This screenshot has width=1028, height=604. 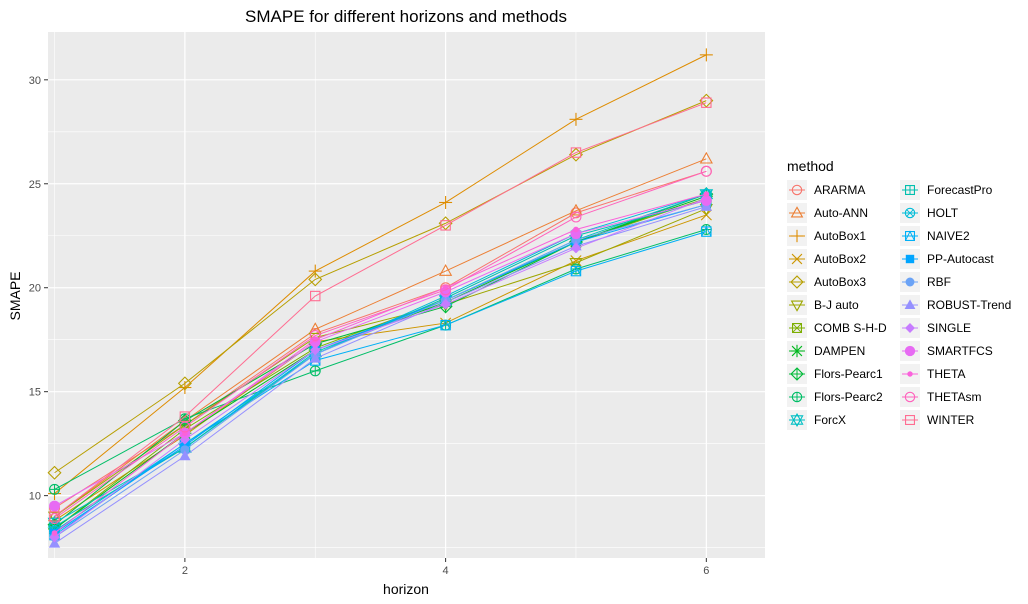 I want to click on legend-item-forecastpro: ForecastPro, so click(x=946, y=190).